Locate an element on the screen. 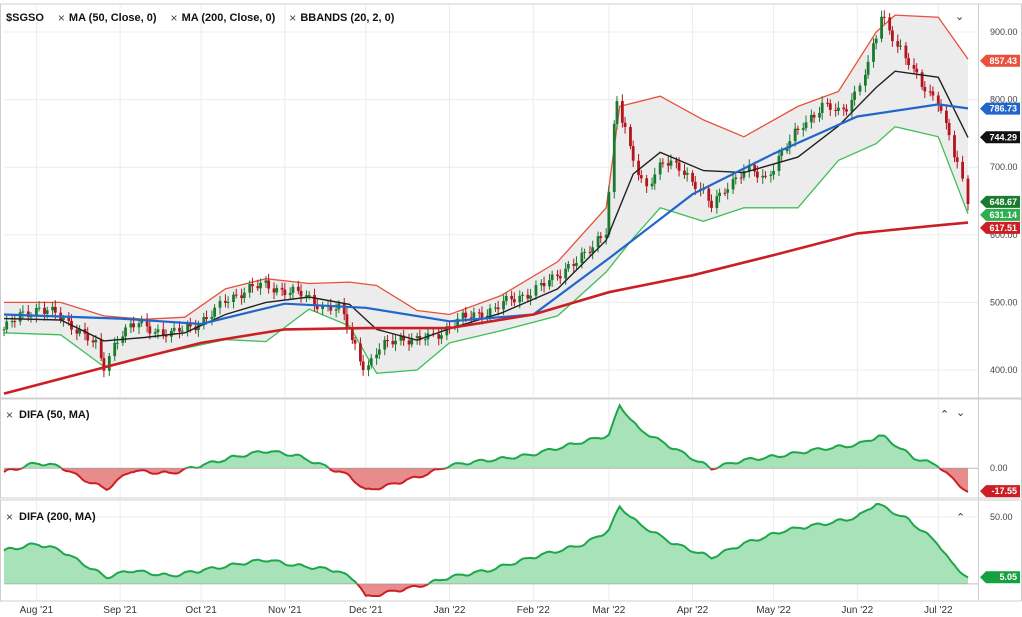  overlay-ma50: × MA (50, Close, 0) is located at coordinates (107, 18).